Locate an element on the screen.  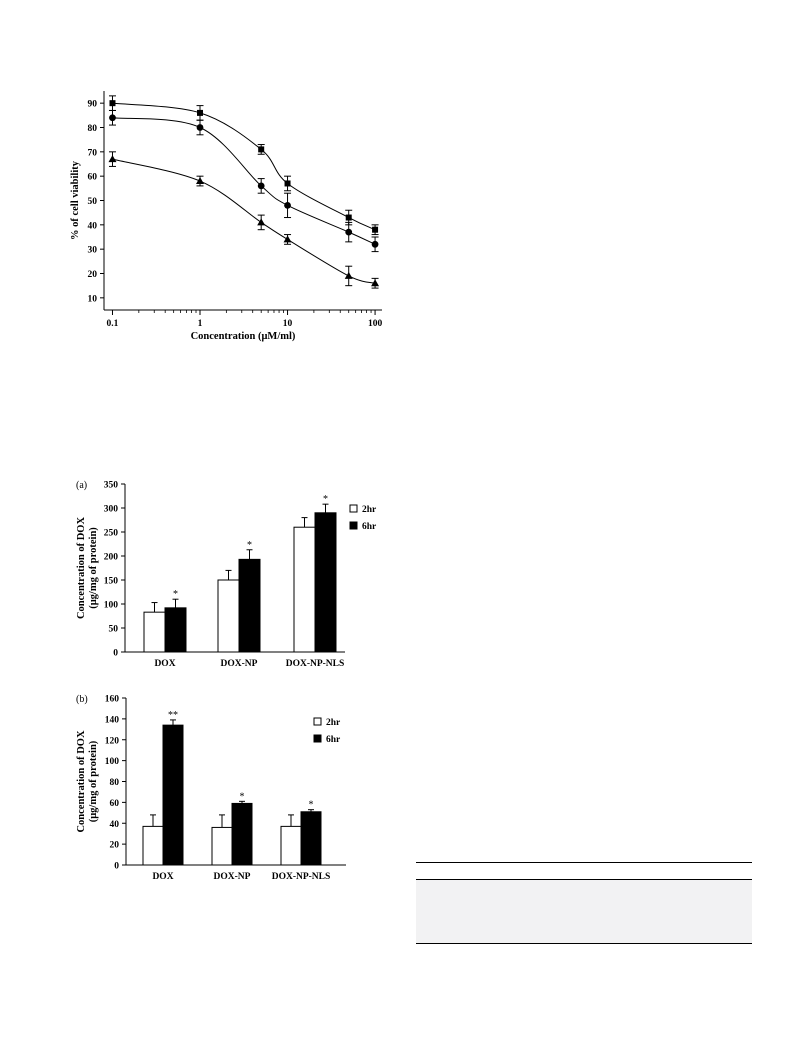
y-tick-label: 140 is located at coordinates (112, 720).